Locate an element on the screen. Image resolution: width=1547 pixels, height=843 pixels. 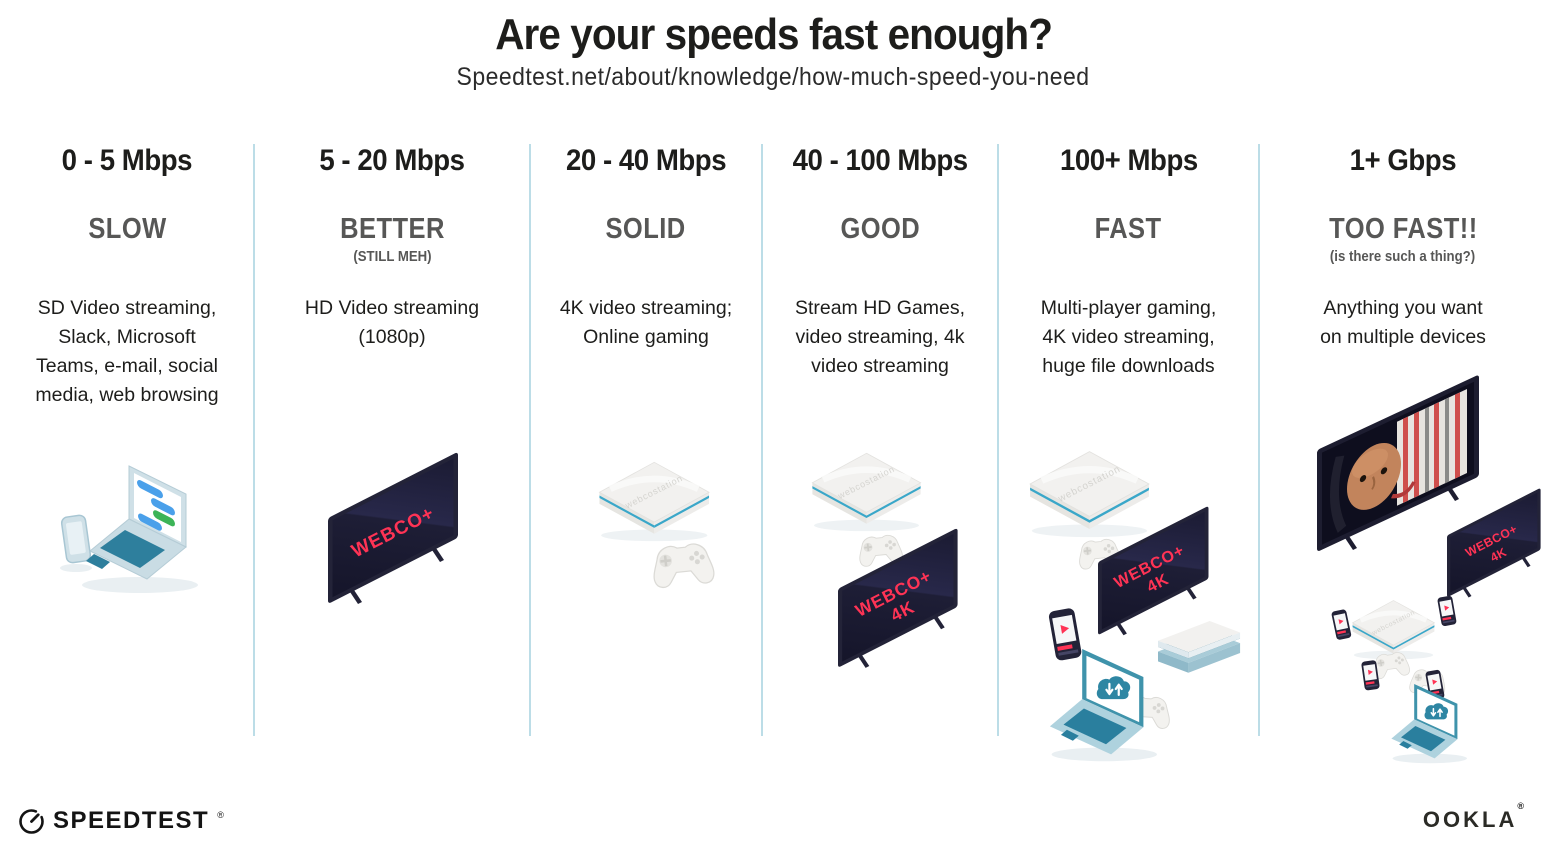
laptop-device is located at coordinates (136, 522).